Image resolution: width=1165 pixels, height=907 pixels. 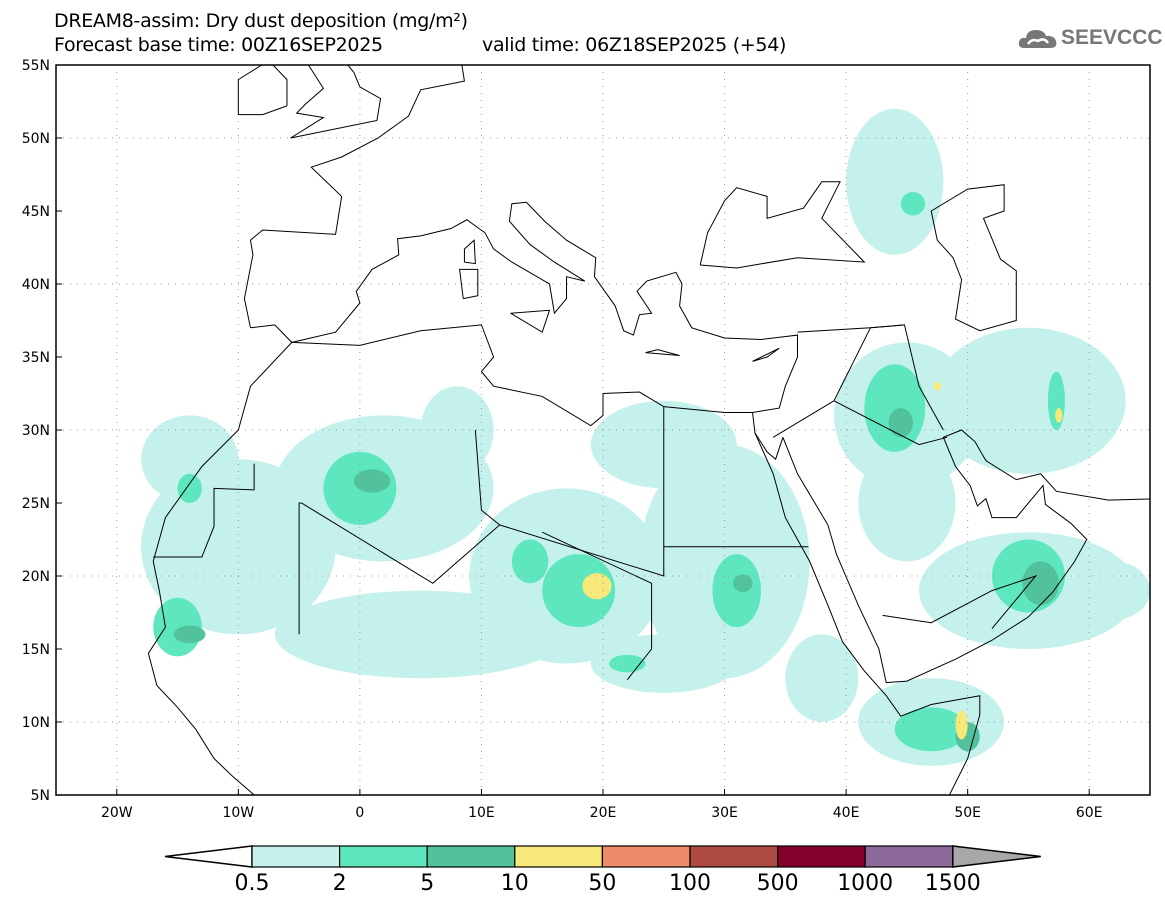 What do you see at coordinates (117, 813) in the screenshot?
I see `lon-label: 20W` at bounding box center [117, 813].